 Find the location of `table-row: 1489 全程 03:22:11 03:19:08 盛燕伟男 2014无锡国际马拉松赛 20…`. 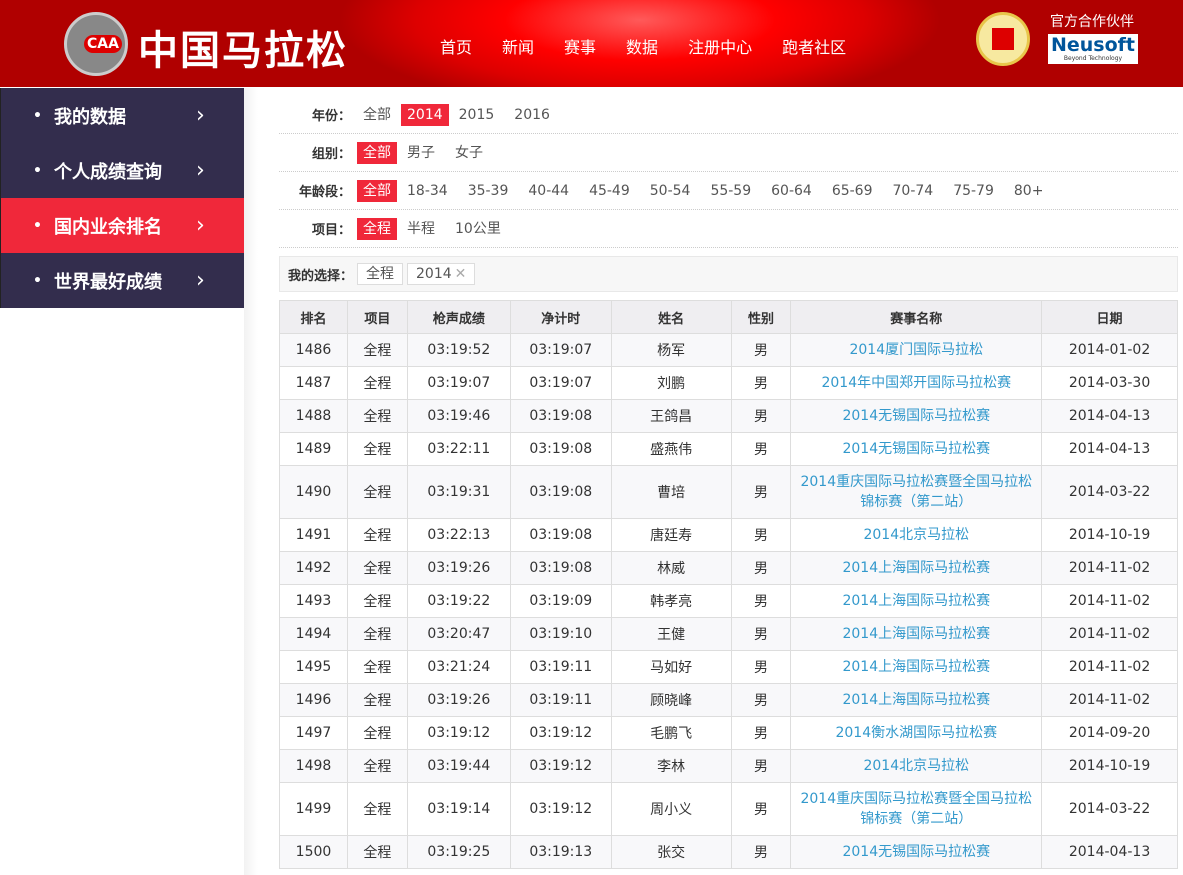

table-row: 1489 全程 03:22:11 03:19:08 盛燕伟男 2014无锡国际马拉松赛 20… is located at coordinates (728, 449).